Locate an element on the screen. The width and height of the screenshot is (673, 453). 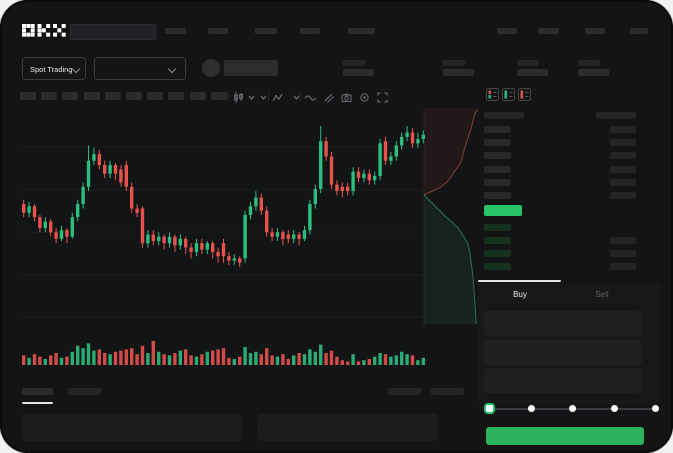
bottom-tab is located at coordinates (84, 391).